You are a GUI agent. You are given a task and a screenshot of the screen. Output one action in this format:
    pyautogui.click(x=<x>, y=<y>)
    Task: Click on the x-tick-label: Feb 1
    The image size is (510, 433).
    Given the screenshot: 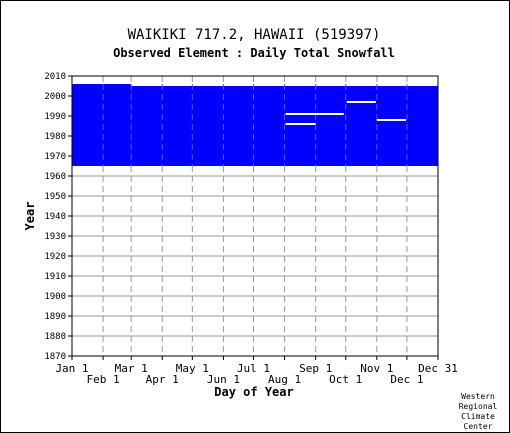 What is the action you would take?
    pyautogui.click(x=103, y=379)
    